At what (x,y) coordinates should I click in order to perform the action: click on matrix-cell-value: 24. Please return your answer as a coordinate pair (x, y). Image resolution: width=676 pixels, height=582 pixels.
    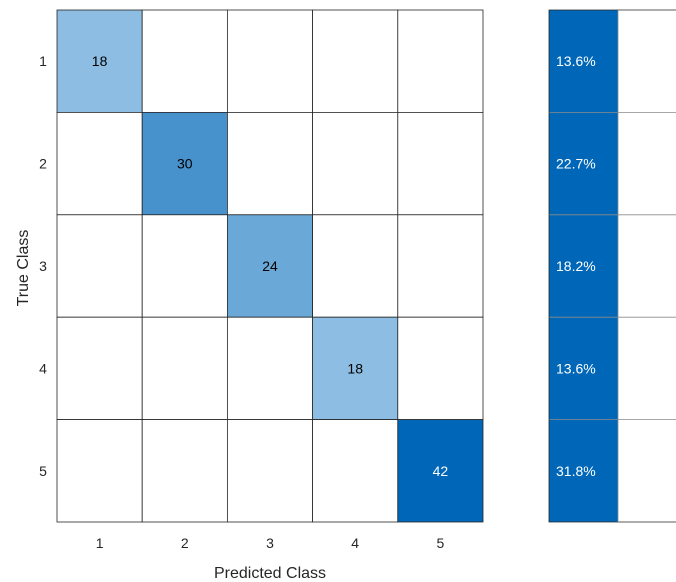
    Looking at the image, I should click on (270, 266).